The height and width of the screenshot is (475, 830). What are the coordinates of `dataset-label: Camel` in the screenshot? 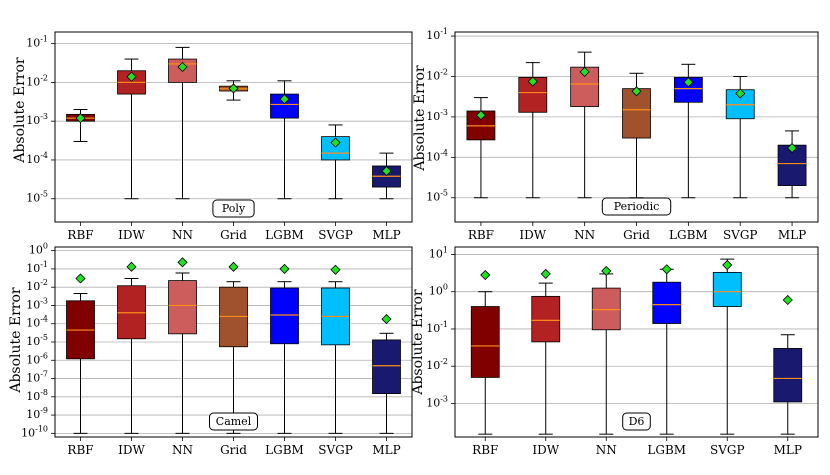 It's located at (234, 421).